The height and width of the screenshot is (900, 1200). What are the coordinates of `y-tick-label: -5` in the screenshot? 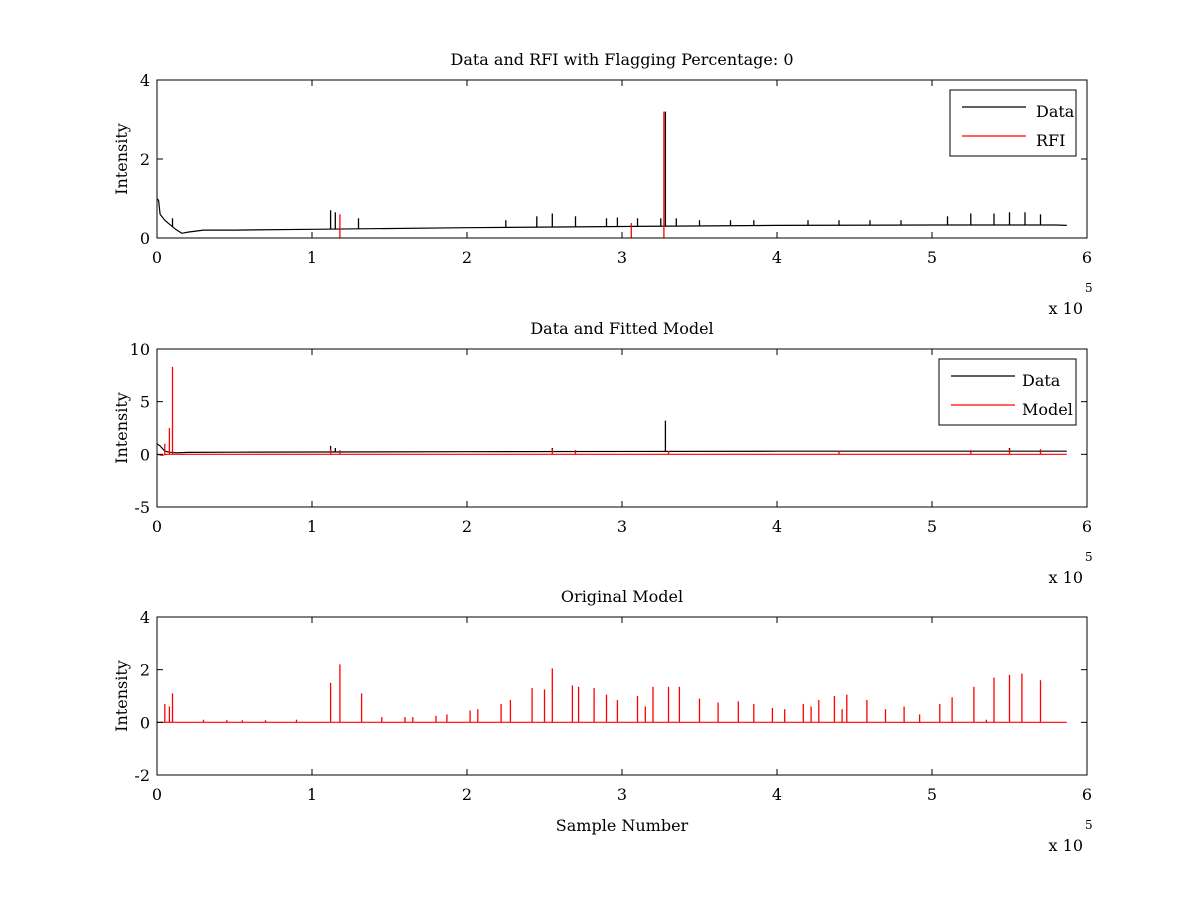 It's located at (142, 507).